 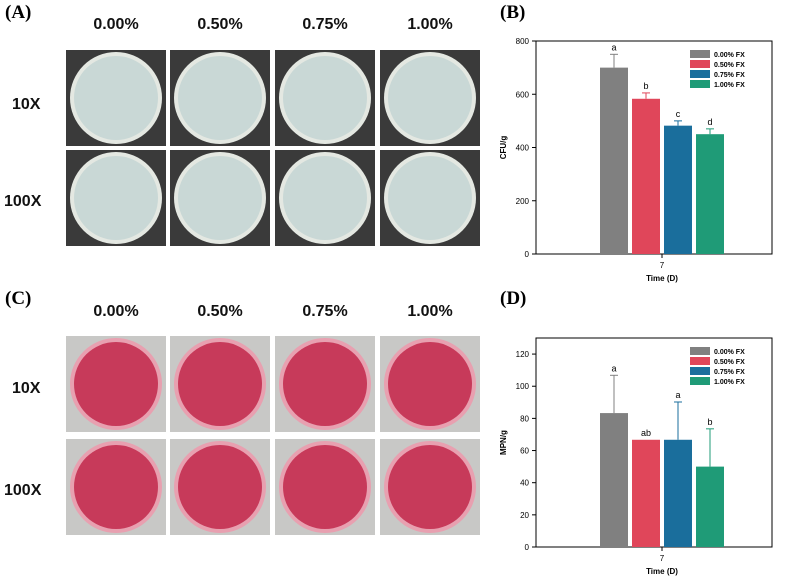 What do you see at coordinates (523, 386) in the screenshot?
I see `y-tick-label-5: 100` at bounding box center [523, 386].